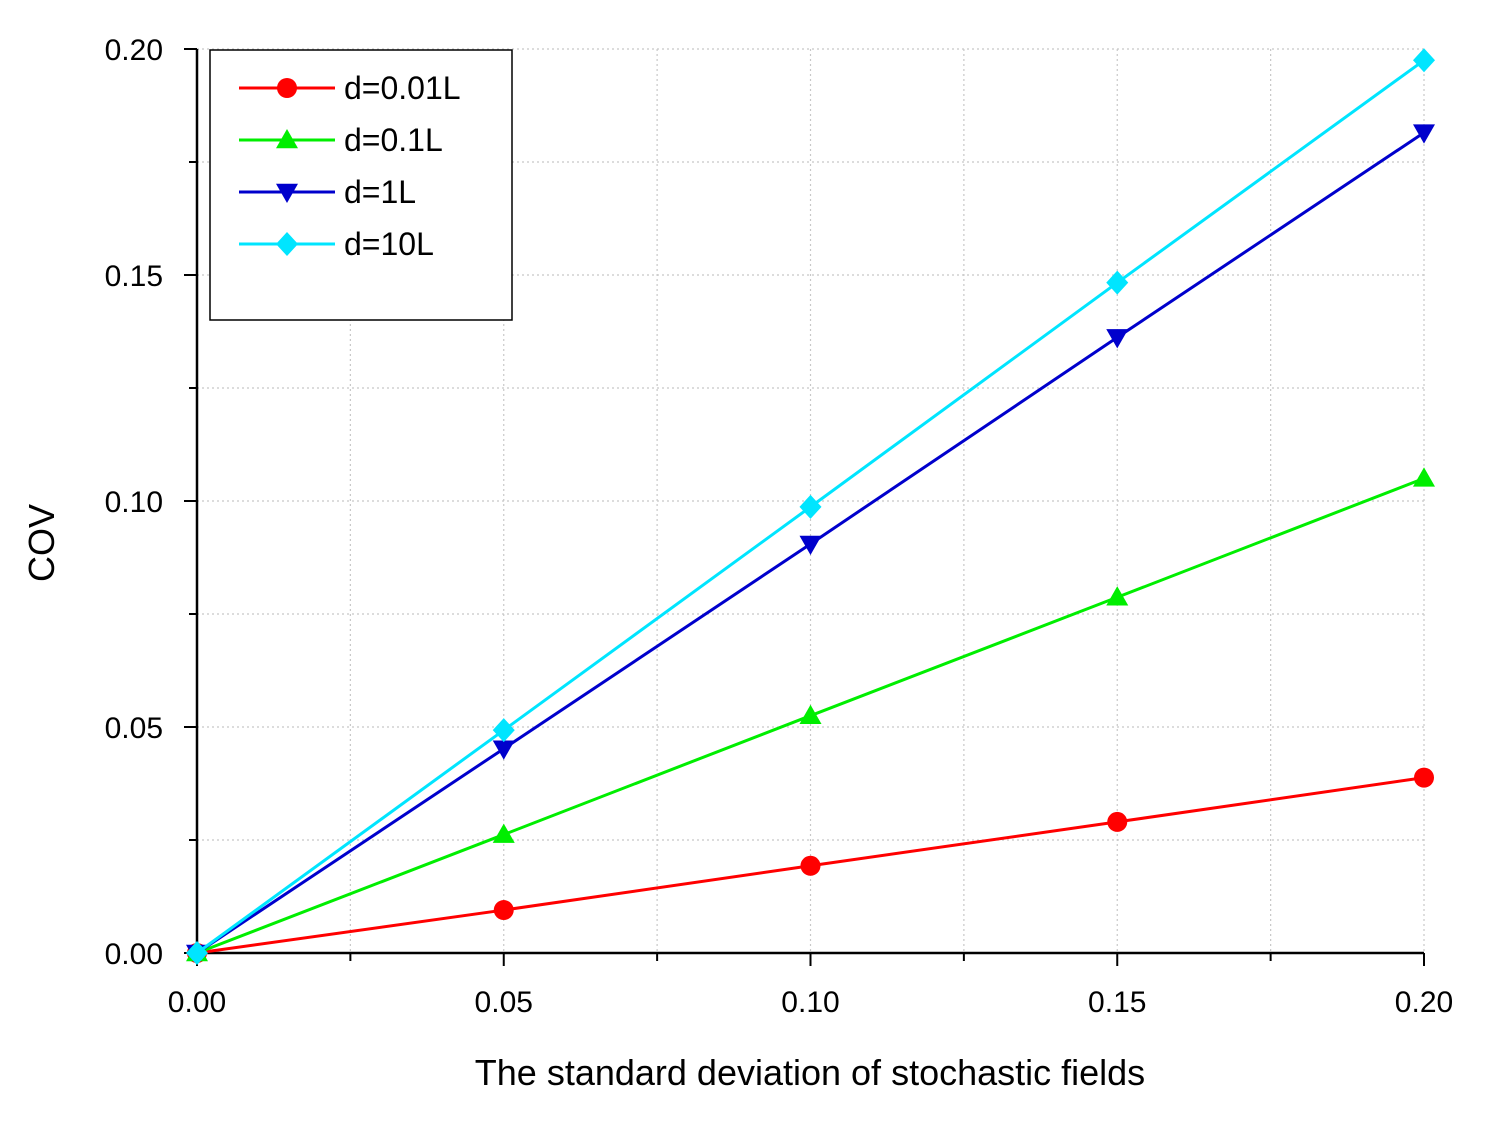 Image resolution: width=1488 pixels, height=1122 pixels. Describe the element at coordinates (402, 88) in the screenshot. I see `legend-label: d=0.01L` at that location.